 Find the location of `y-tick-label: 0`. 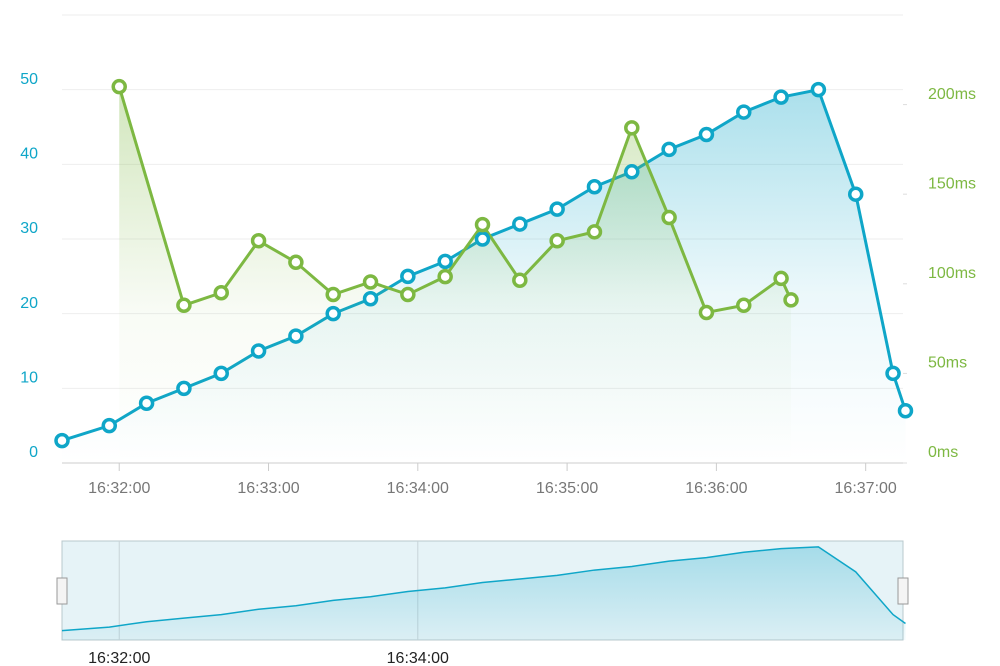

y-tick-label: 0 is located at coordinates (33, 452).